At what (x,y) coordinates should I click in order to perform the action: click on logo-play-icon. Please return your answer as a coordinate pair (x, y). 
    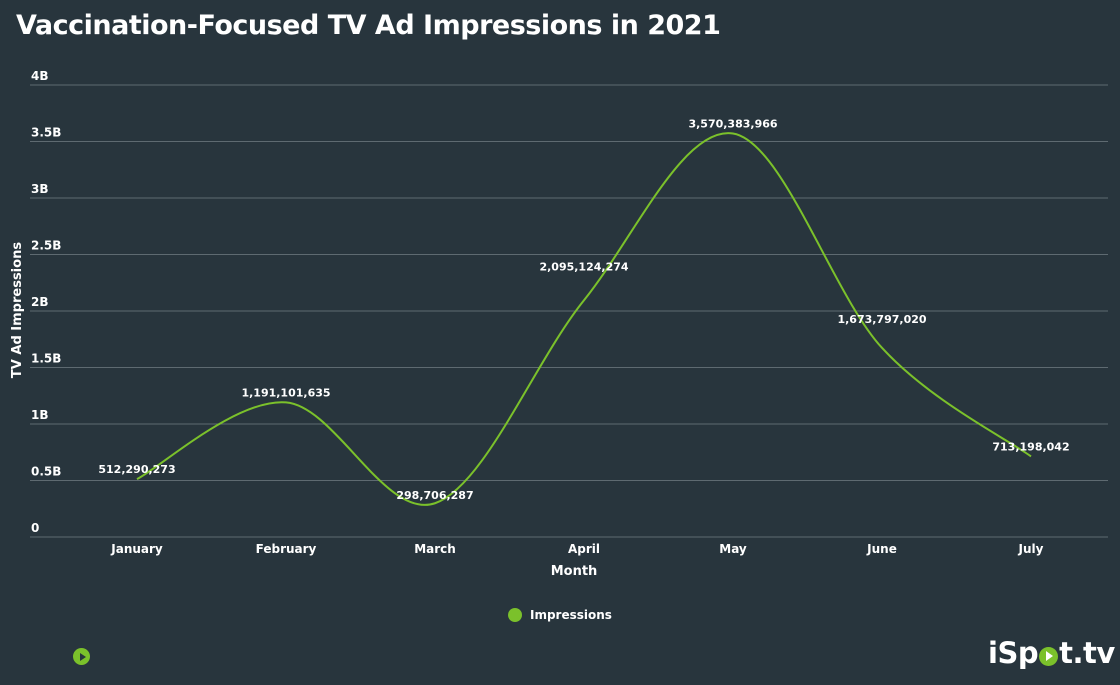
    Looking at the image, I should click on (1049, 656).